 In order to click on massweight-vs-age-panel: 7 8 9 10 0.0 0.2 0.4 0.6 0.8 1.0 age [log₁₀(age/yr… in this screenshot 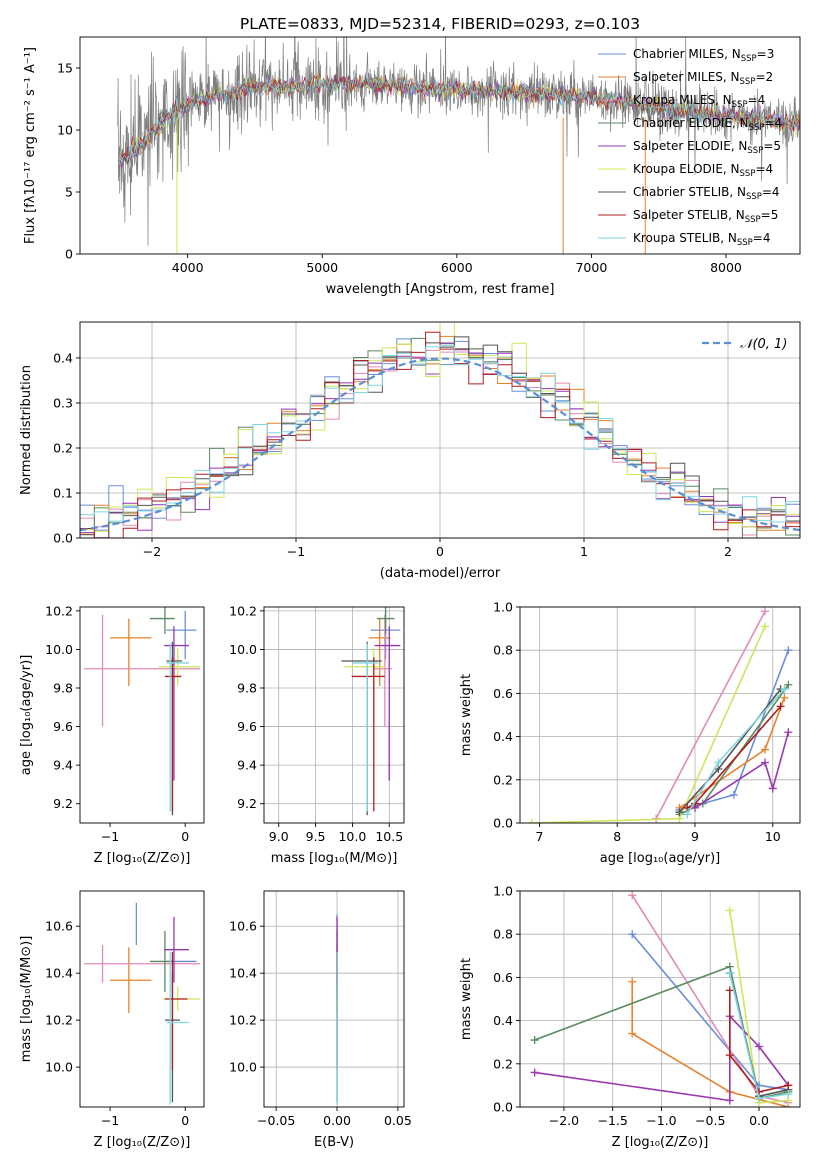, I will do `click(630, 733)`.